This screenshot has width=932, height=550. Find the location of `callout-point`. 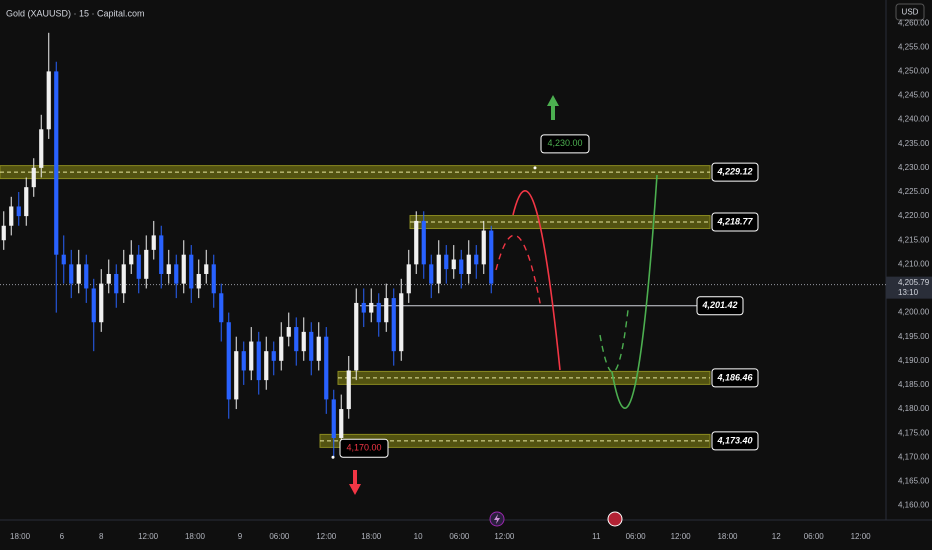

callout-point is located at coordinates (333, 457).